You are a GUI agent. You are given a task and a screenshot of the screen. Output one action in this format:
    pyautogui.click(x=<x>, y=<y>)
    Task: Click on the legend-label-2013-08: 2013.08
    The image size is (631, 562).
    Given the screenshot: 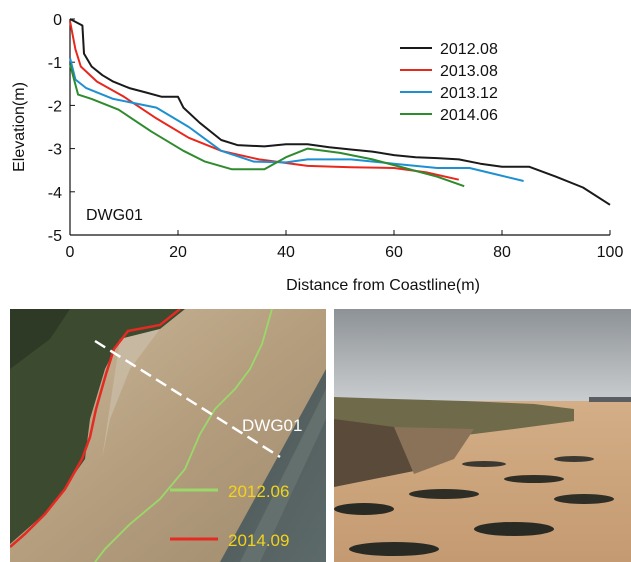 What is the action you would take?
    pyautogui.click(x=469, y=71)
    